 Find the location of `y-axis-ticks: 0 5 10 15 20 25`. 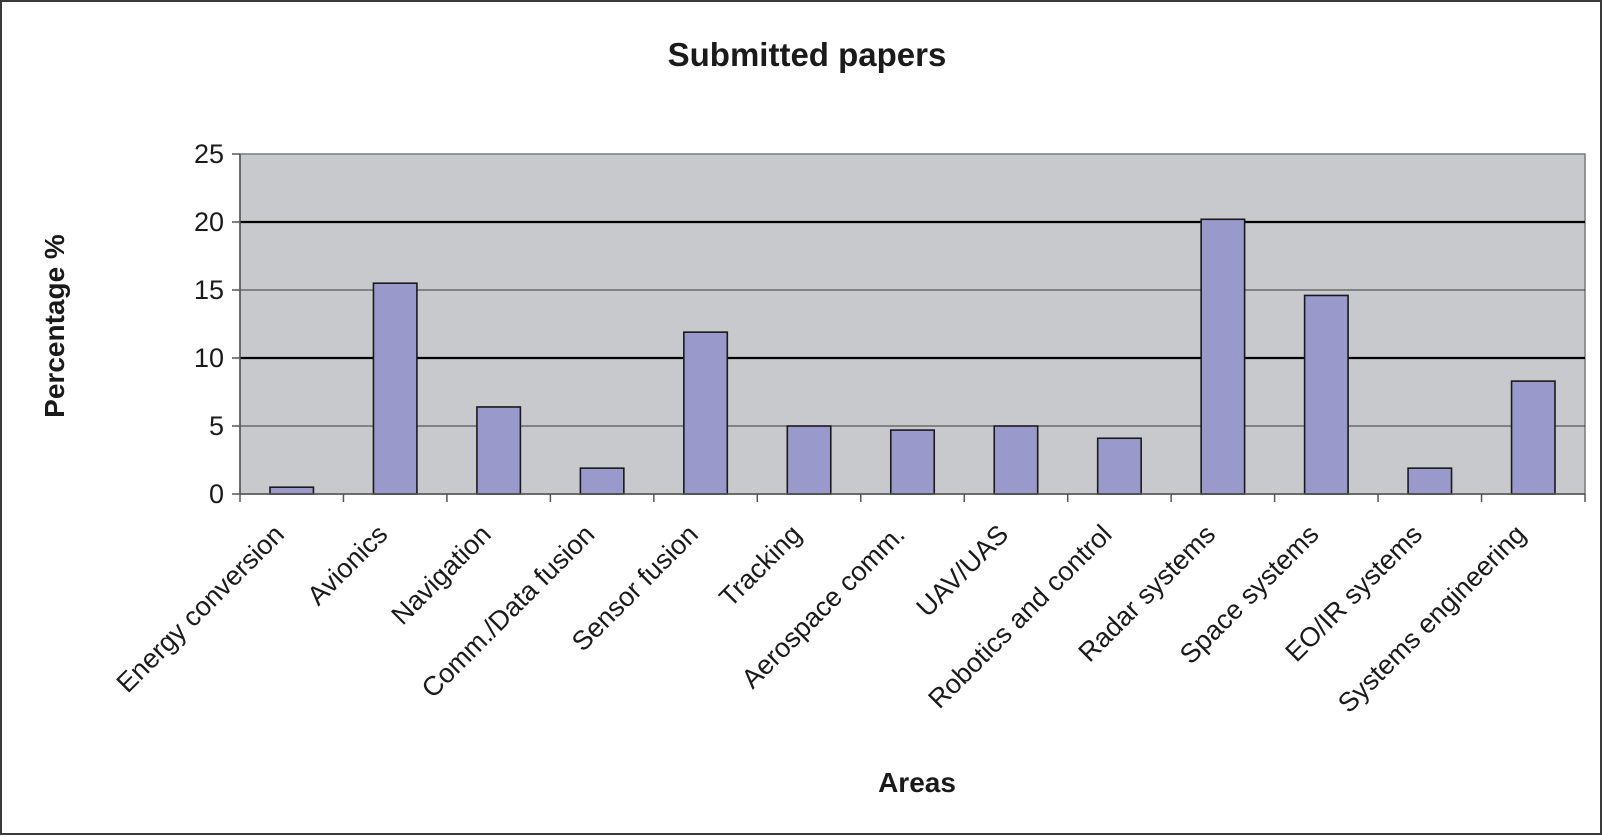

y-axis-ticks: 0 5 10 15 20 25 is located at coordinates (217, 324).